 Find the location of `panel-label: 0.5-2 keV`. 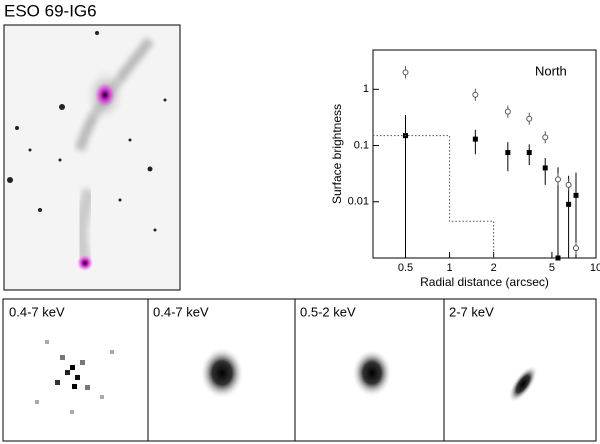

panel-label: 0.5-2 keV is located at coordinates (328, 311).